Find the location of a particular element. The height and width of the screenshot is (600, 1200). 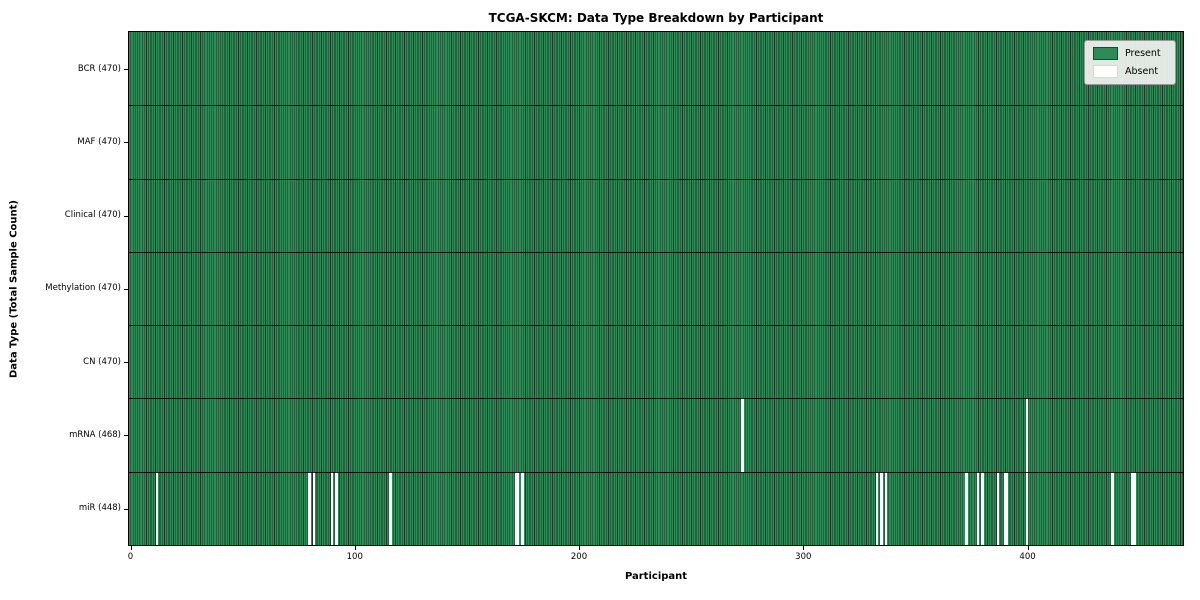

y-tick-label-miR: miR (448) is located at coordinates (99, 508).